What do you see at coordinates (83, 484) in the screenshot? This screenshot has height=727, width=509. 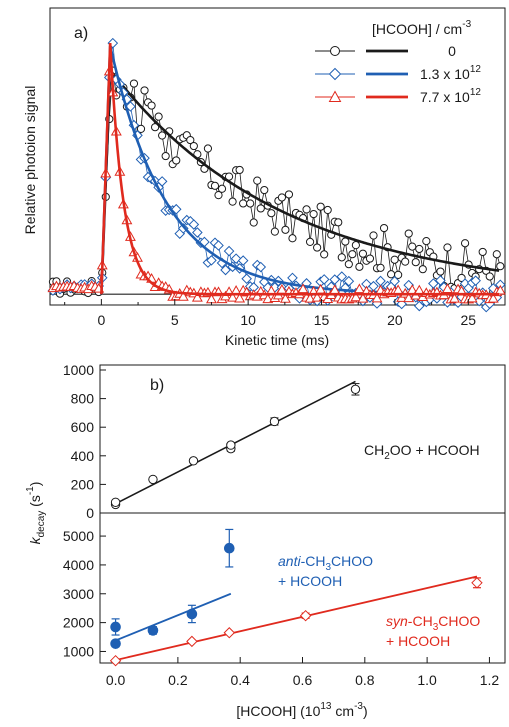 I see `b1-ytick-label: 200` at bounding box center [83, 484].